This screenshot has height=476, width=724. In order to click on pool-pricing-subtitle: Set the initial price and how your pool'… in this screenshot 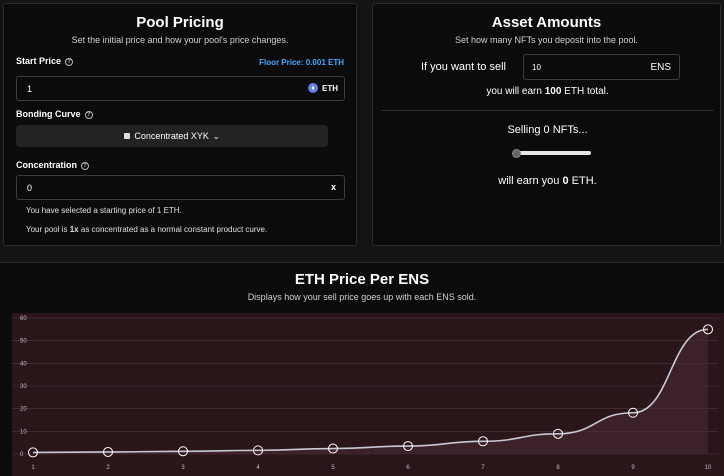, I will do `click(180, 40)`.